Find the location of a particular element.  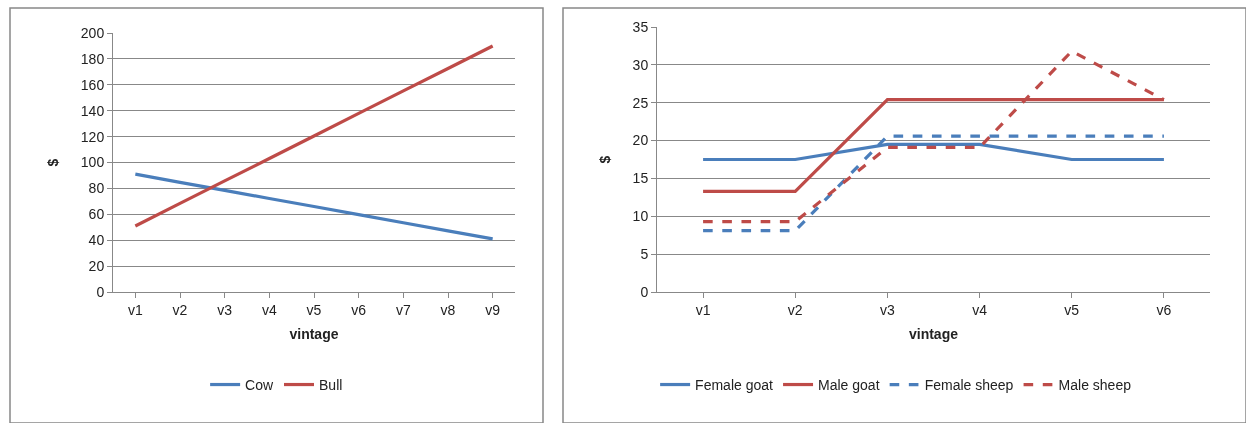

y-tick-label: 140 is located at coordinates (92, 110).